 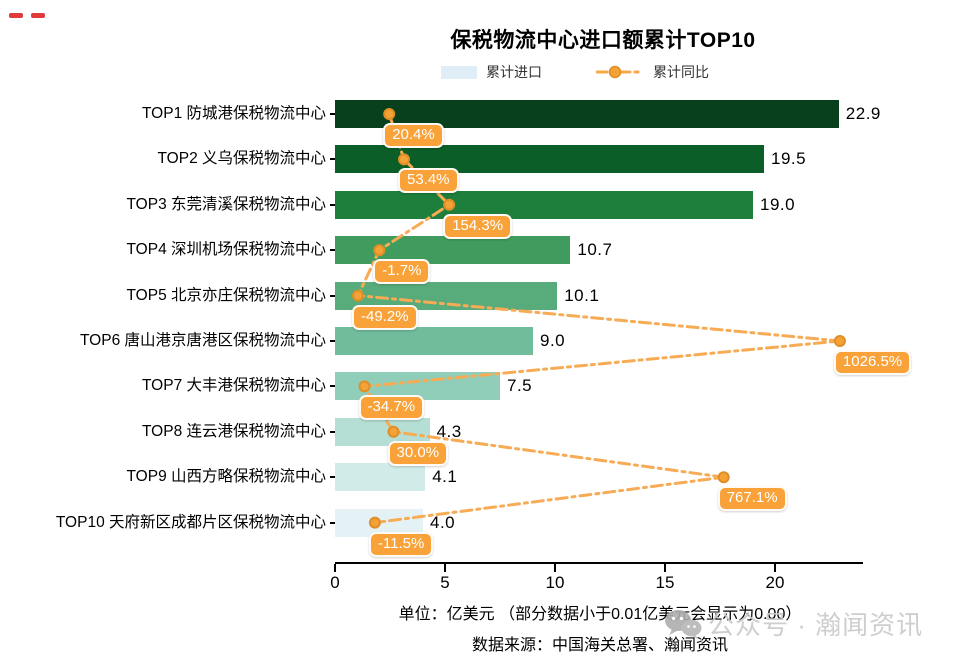 What do you see at coordinates (778, 204) in the screenshot?
I see `bar-value-label: 19.0` at bounding box center [778, 204].